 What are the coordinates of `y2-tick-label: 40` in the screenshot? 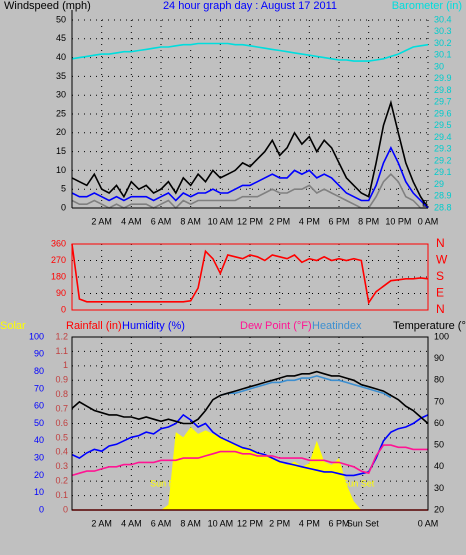 It's located at (39, 440).